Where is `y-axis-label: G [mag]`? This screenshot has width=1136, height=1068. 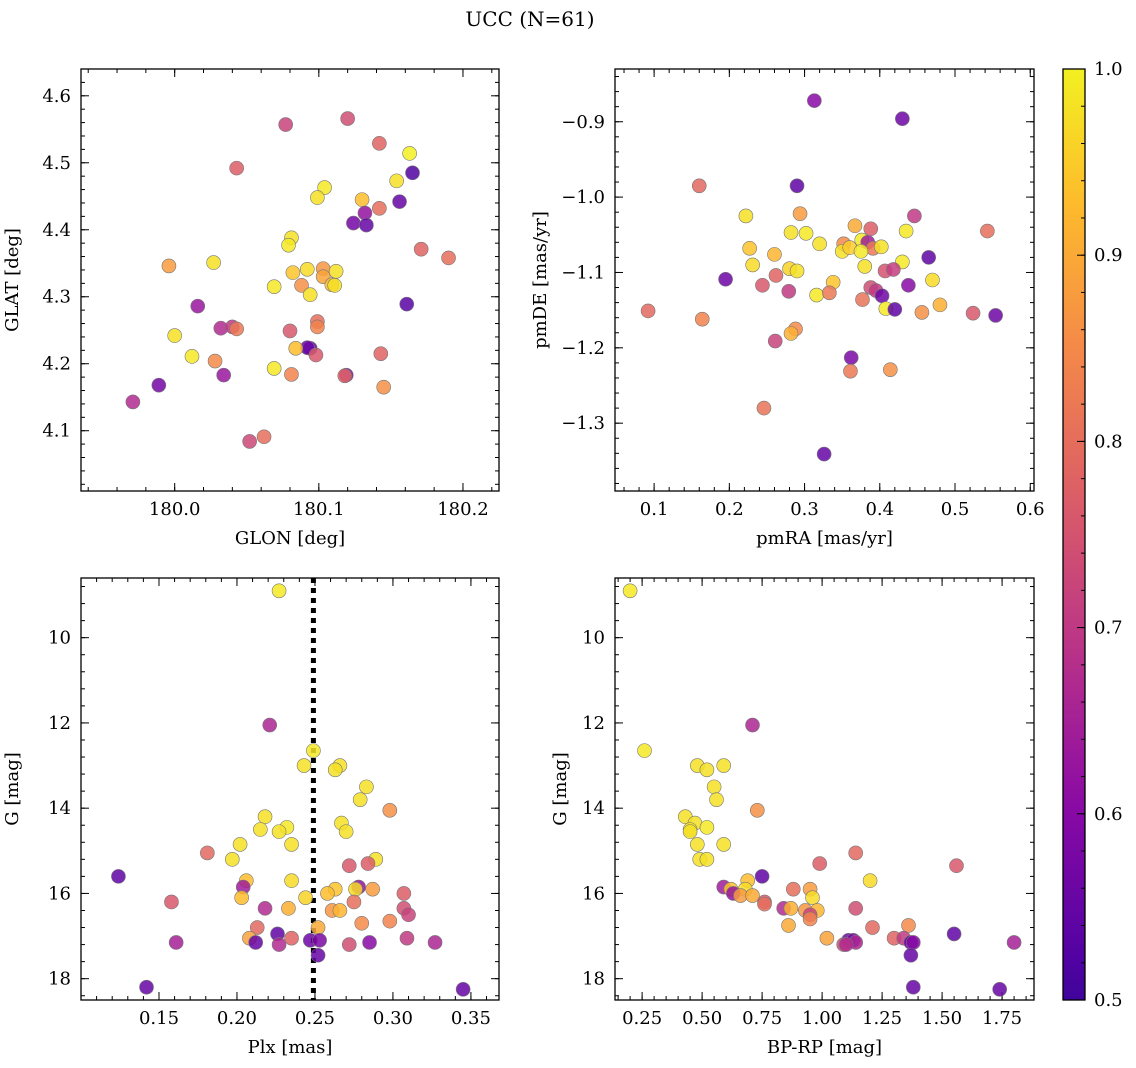 y-axis-label: G [mag] is located at coordinates (12, 788).